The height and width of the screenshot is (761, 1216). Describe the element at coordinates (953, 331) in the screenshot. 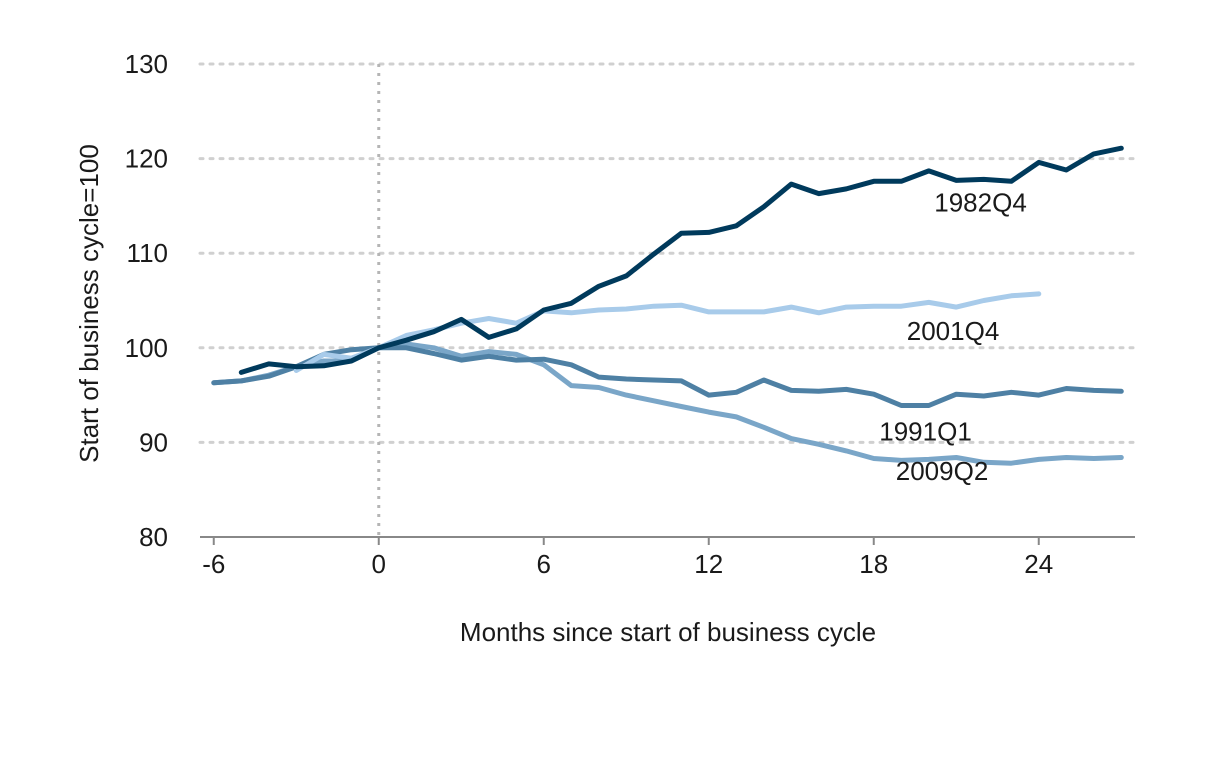

I see `series-label-2001Q4: 2001Q4` at that location.